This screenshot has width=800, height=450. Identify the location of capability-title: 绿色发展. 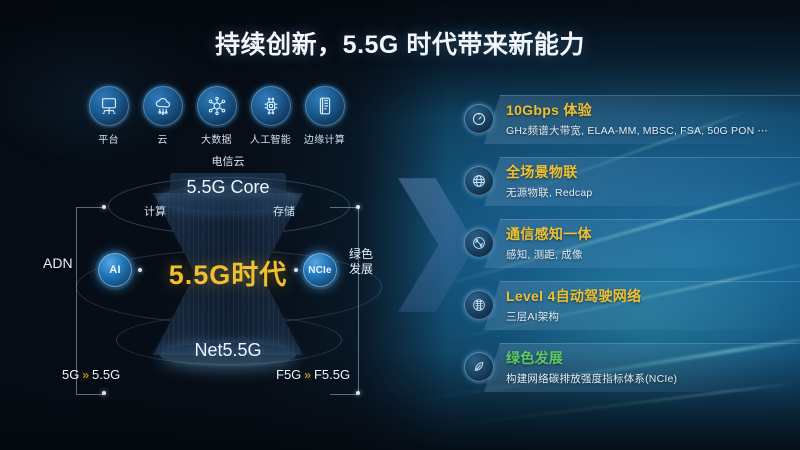
(535, 358).